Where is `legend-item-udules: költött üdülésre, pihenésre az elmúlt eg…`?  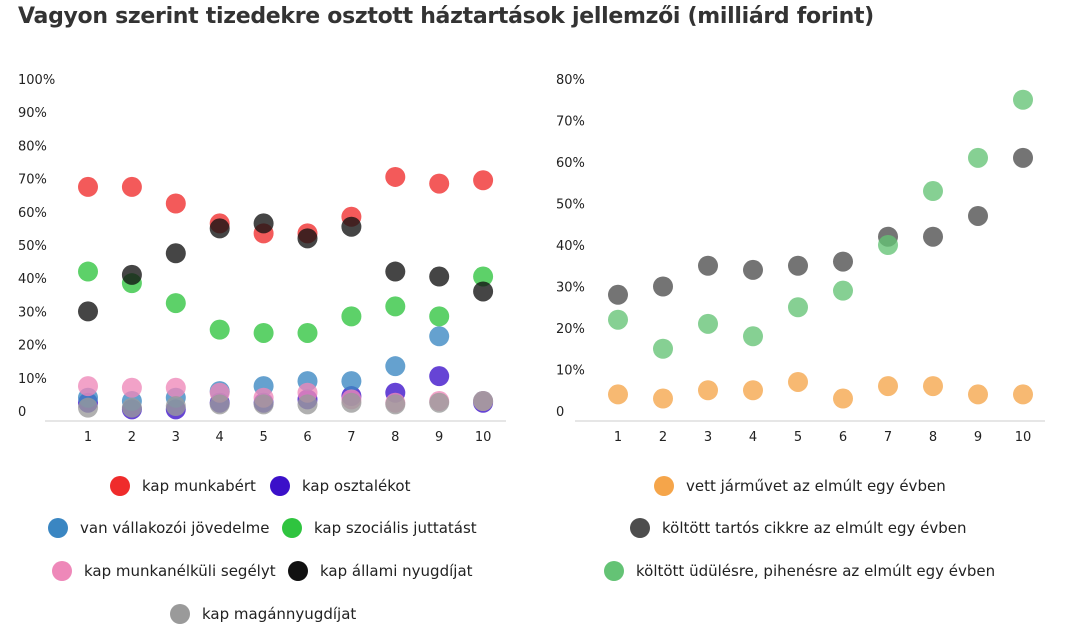 legend-item-udules: költött üdülésre, pihenésre az elmúlt eg… is located at coordinates (799, 571).